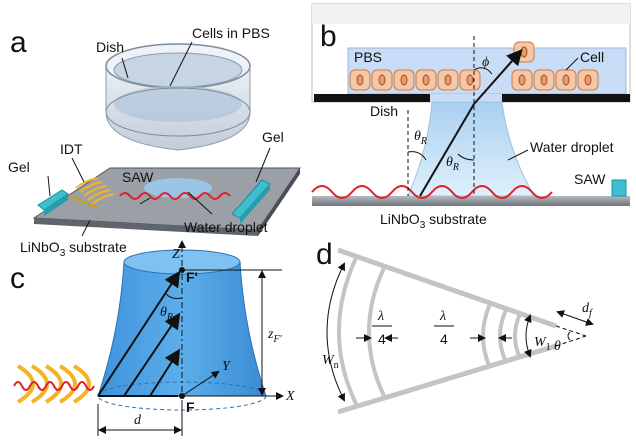  Describe the element at coordinates (569, 336) in the screenshot. I see `theta-arc` at that location.